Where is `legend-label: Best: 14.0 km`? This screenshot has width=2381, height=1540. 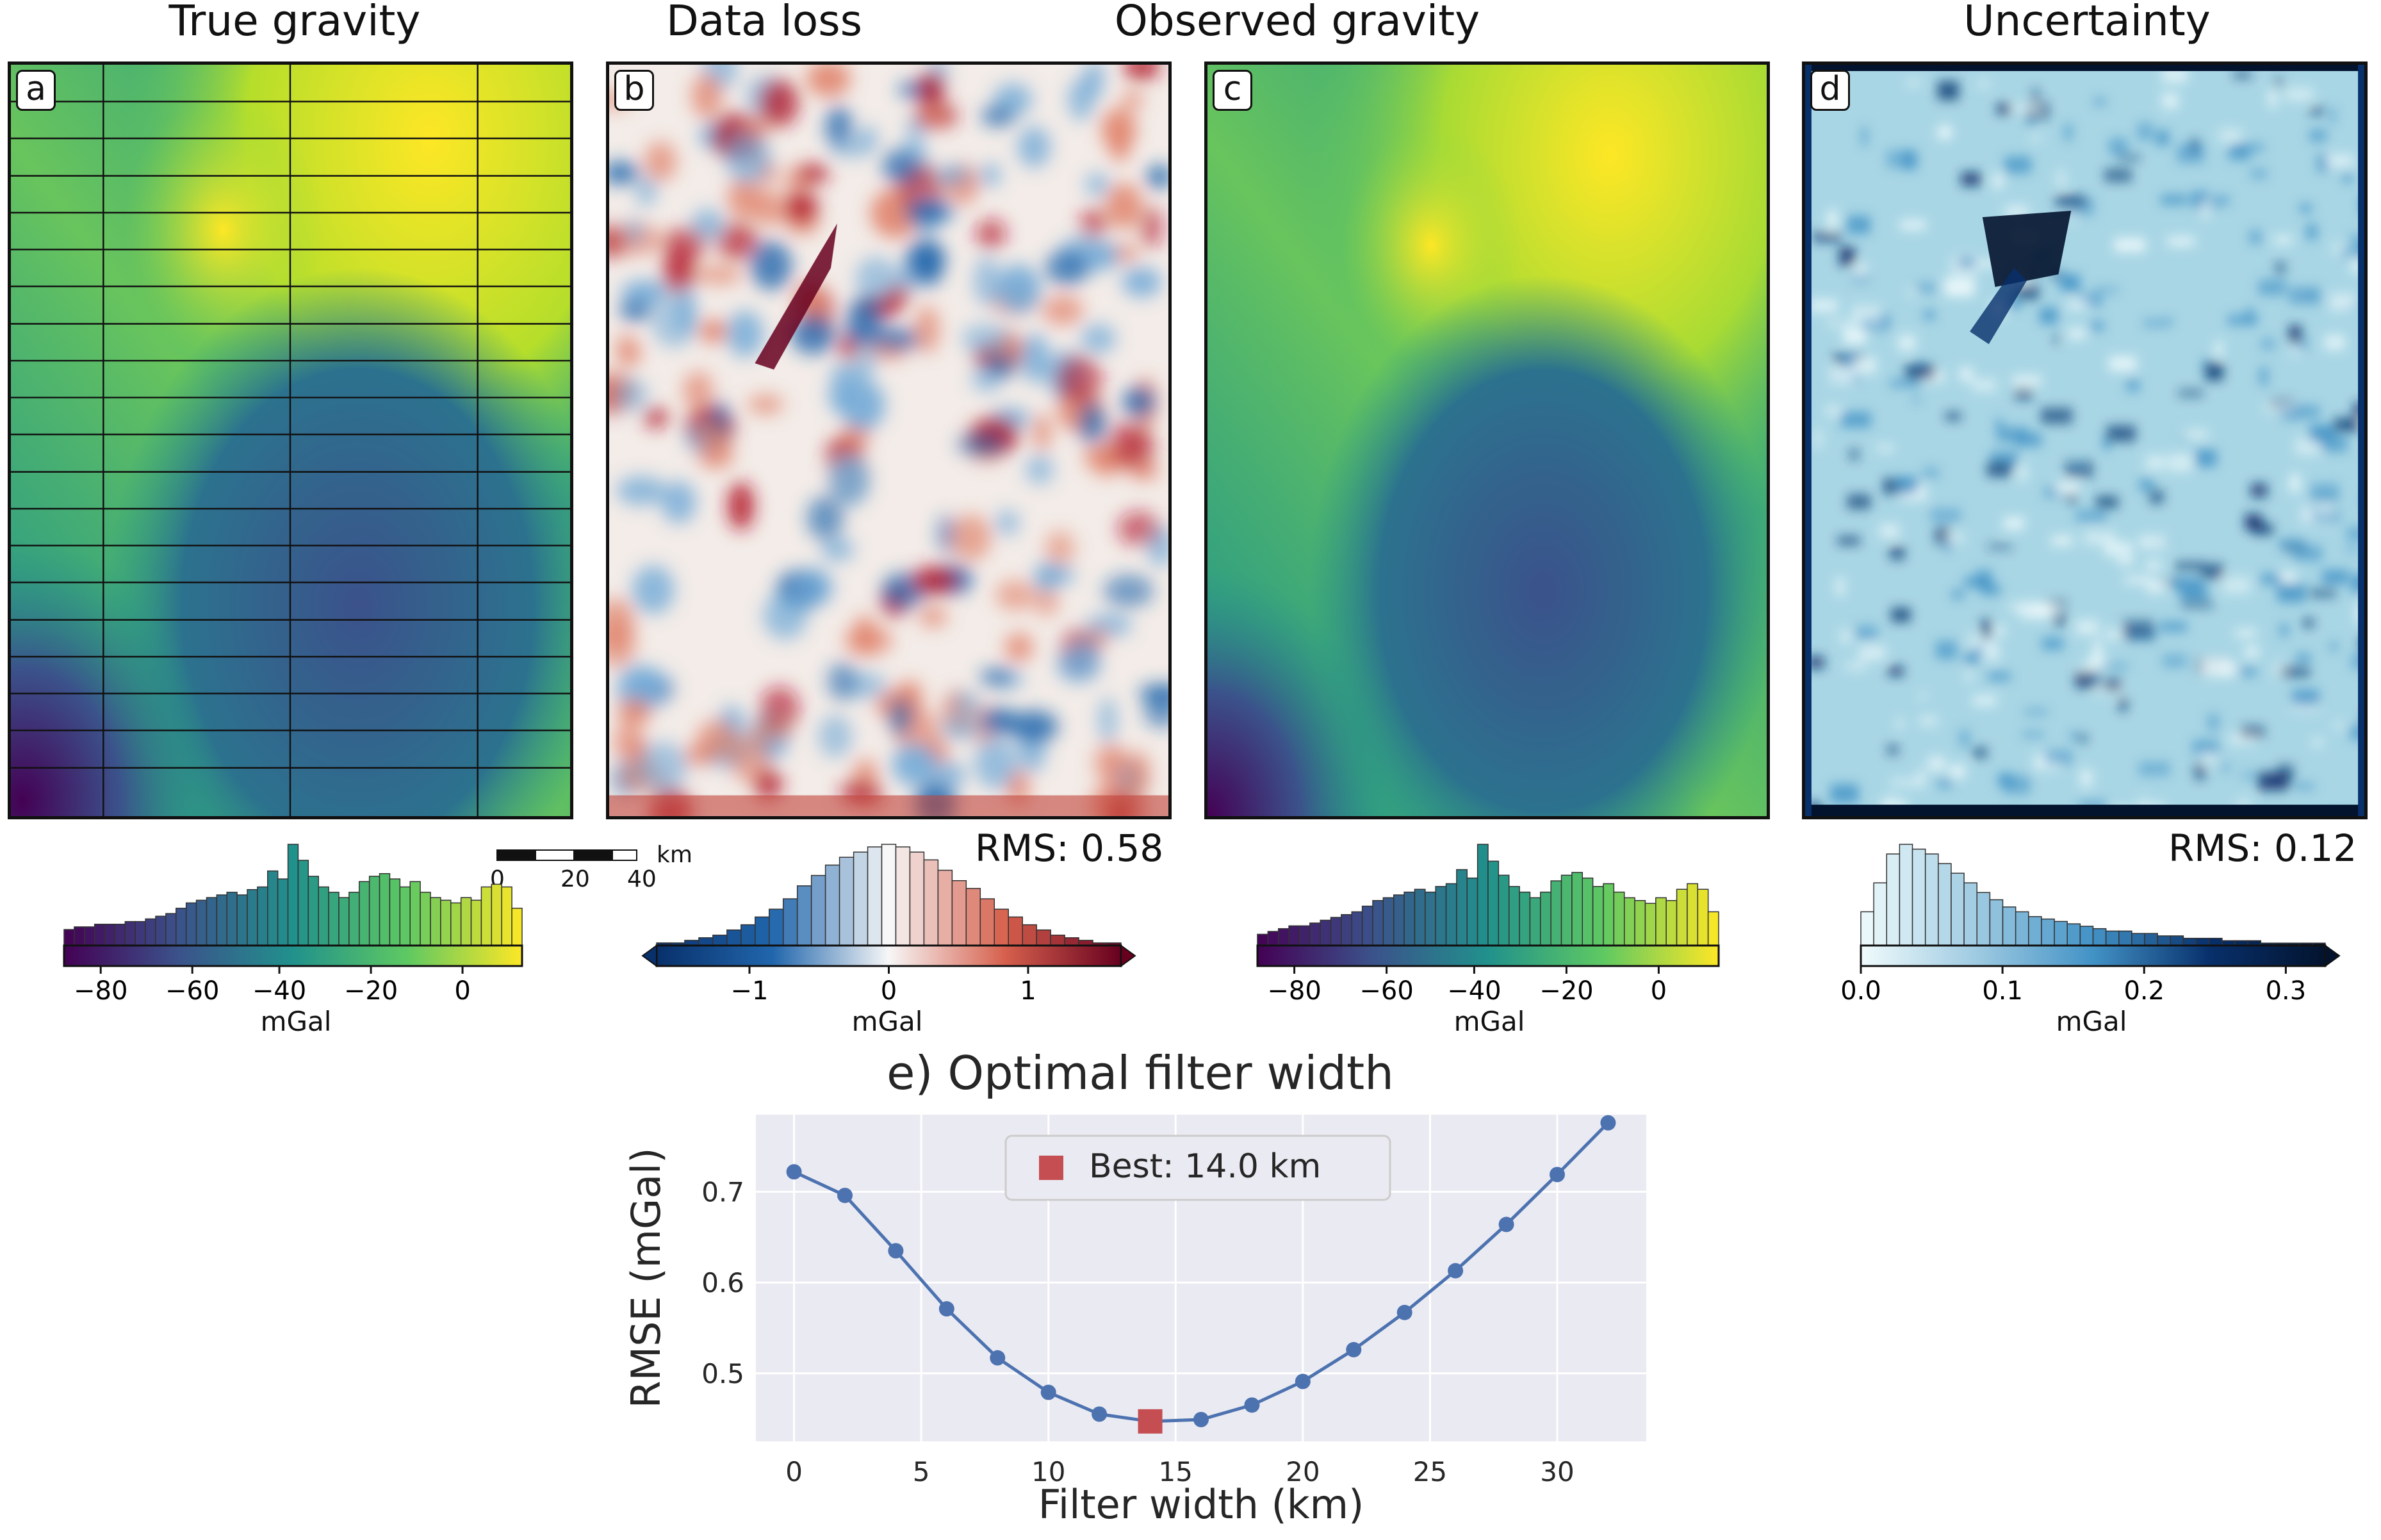
legend-label: Best: 14.0 km is located at coordinates (1205, 1166).